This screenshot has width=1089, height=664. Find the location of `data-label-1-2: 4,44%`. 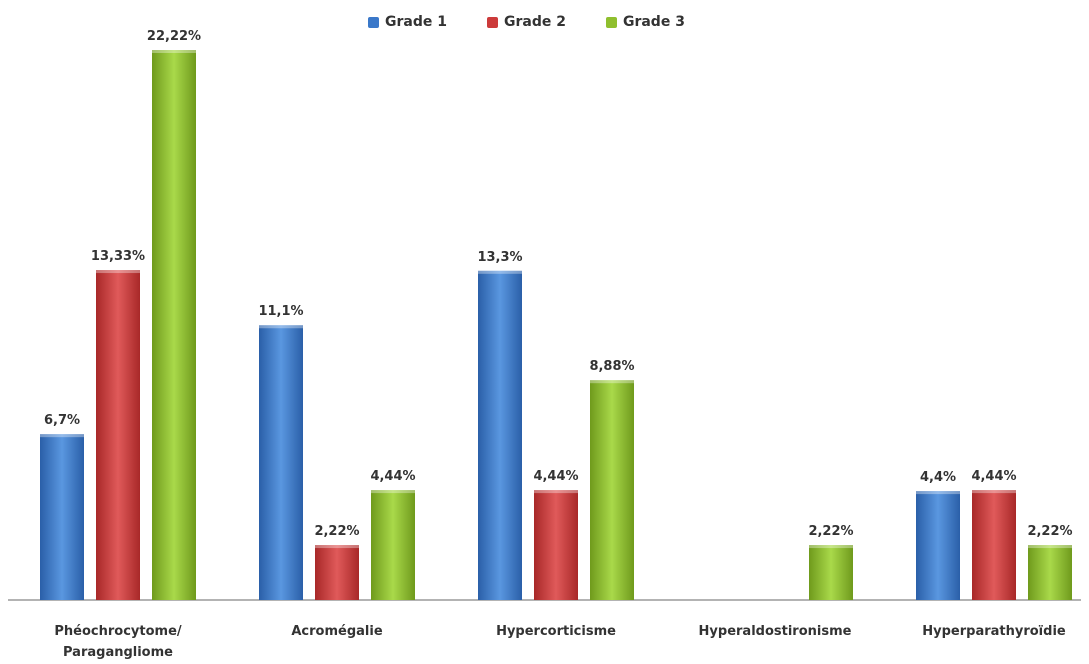

data-label-1-2: 4,44% is located at coordinates (555, 476).